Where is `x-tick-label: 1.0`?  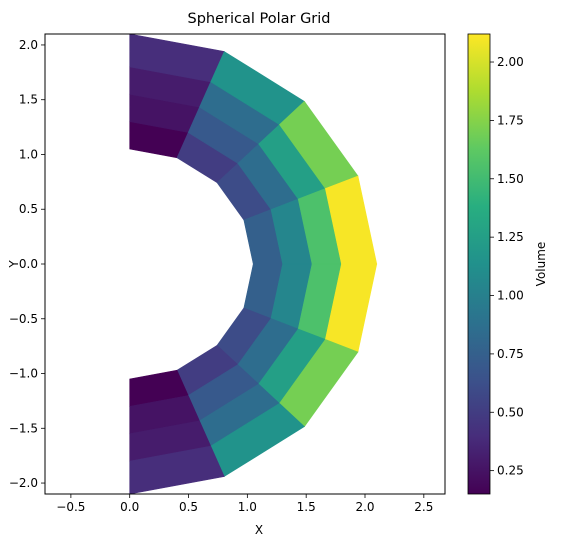
x-tick-label: 1.0 is located at coordinates (247, 507).